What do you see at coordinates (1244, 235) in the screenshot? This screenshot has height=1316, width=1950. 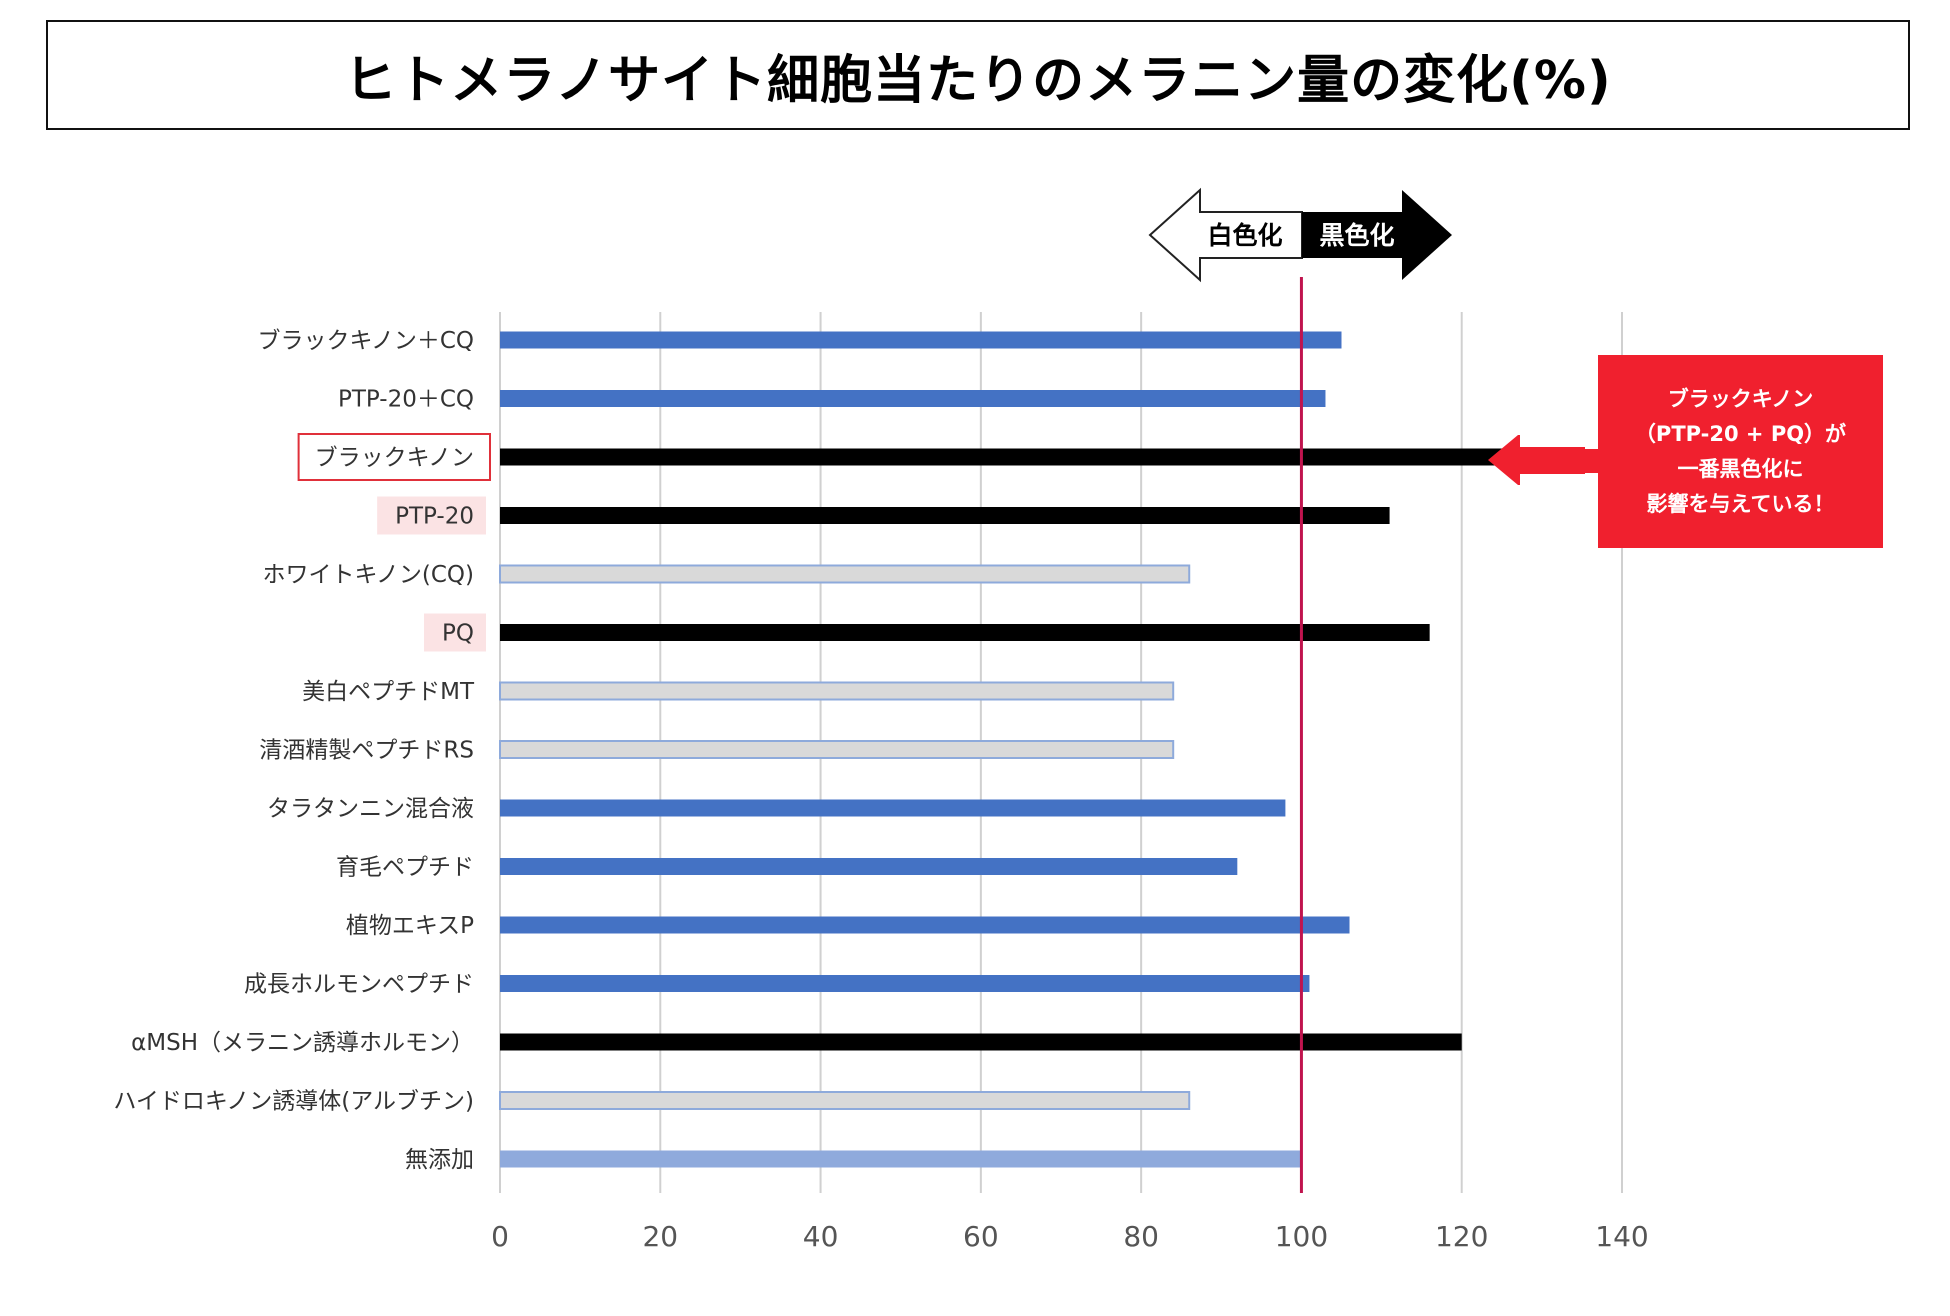 I see `whitening-label: 白色化` at bounding box center [1244, 235].